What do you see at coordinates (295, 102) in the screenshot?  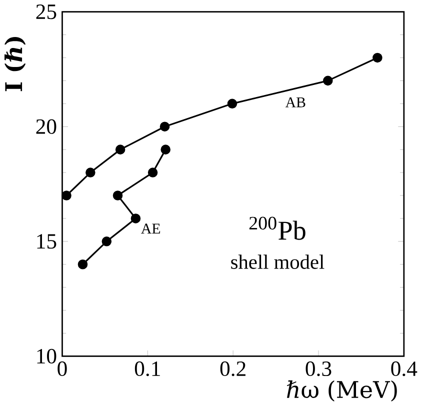 I see `series-label: AB` at bounding box center [295, 102].